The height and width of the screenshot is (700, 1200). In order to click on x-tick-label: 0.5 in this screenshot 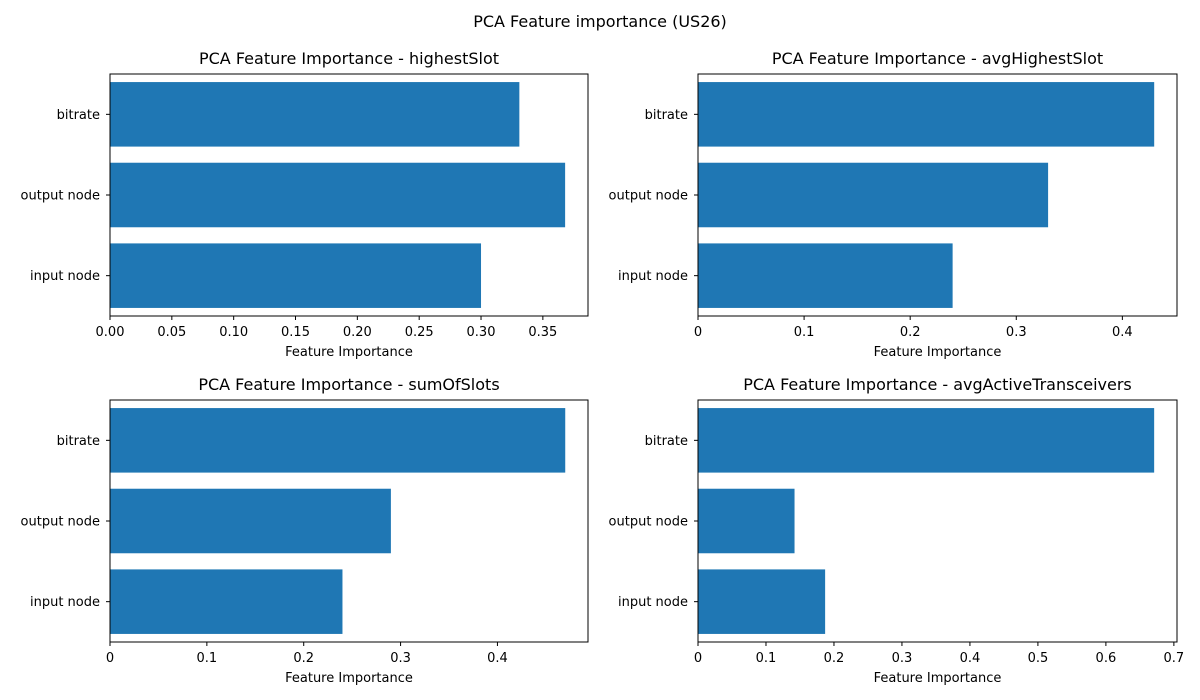, I will do `click(1038, 658)`.